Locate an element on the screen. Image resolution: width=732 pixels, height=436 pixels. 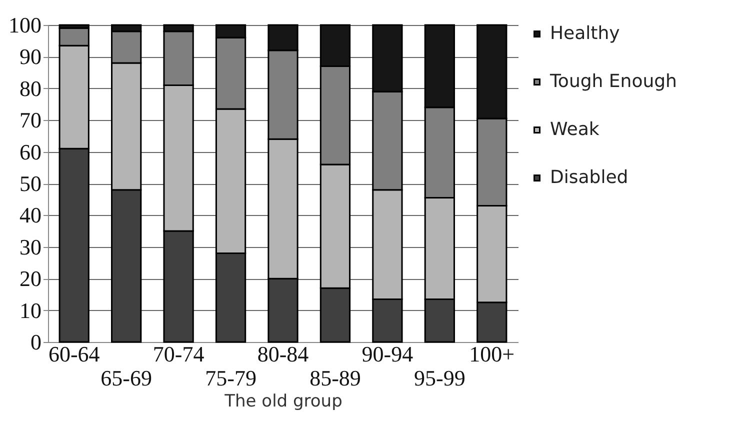
x-tick-label: 75-79 is located at coordinates (230, 378).